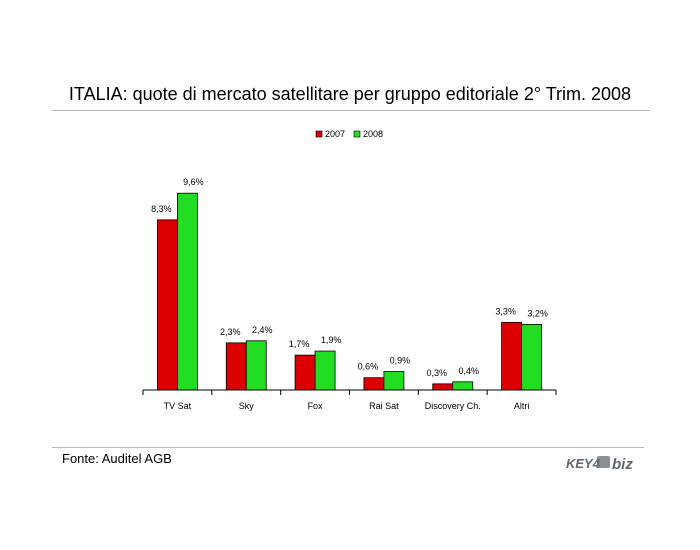 This screenshot has height=550, width=700. I want to click on logo-text-right: biz, so click(622, 464).